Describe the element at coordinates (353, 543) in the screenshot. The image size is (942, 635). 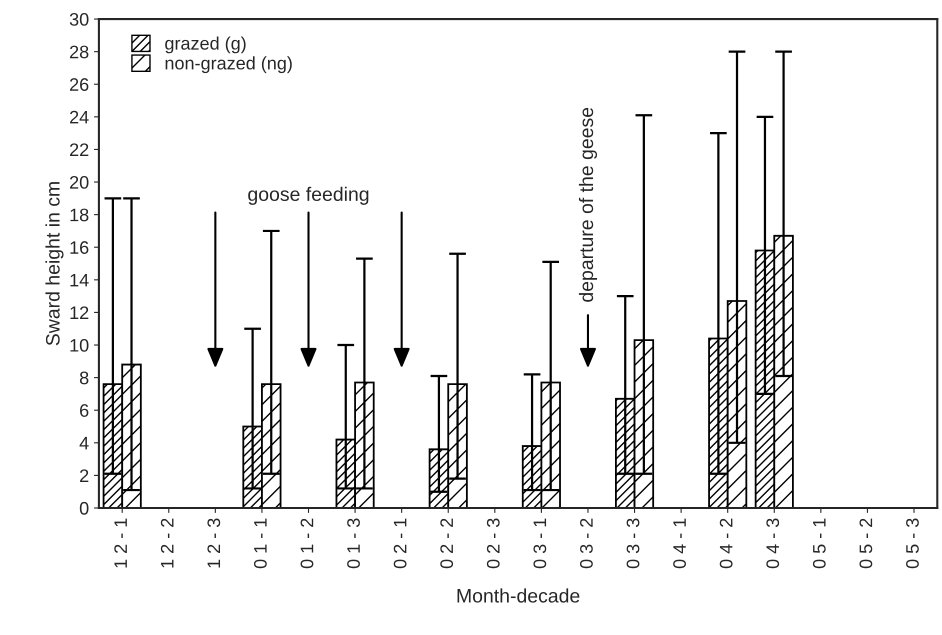
I see `x-tick-label: 0 1 - 3` at that location.